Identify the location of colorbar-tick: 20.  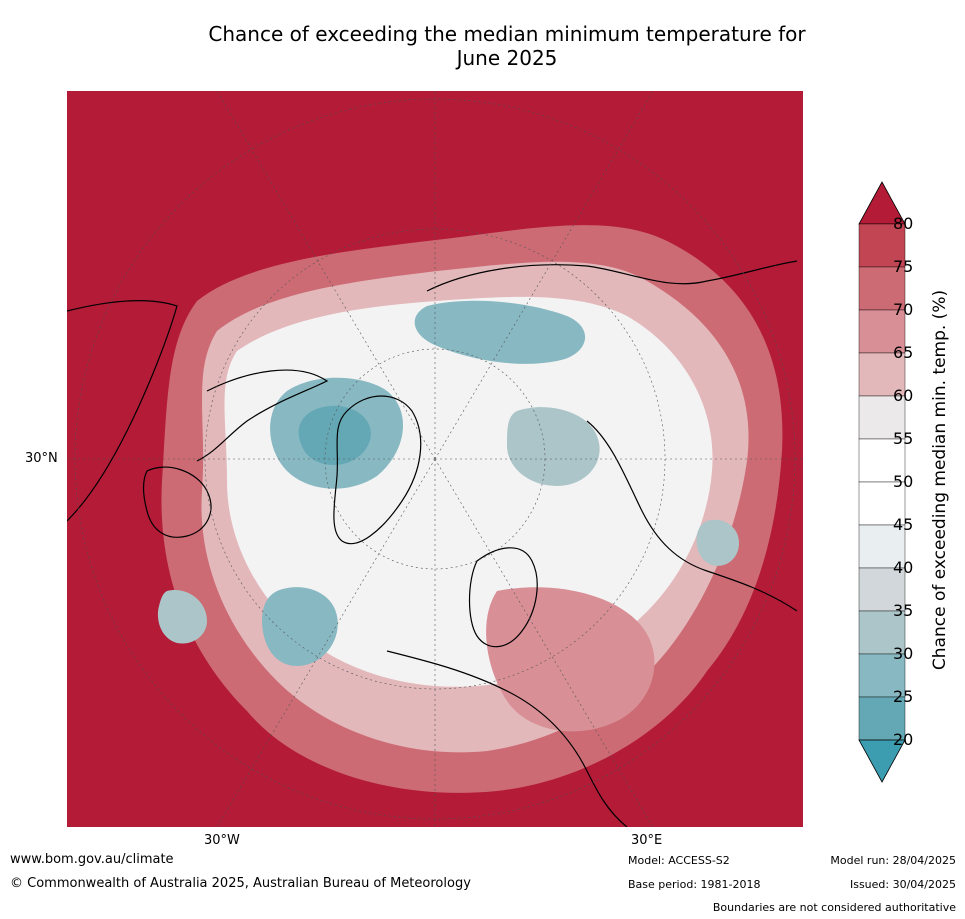
(903, 739).